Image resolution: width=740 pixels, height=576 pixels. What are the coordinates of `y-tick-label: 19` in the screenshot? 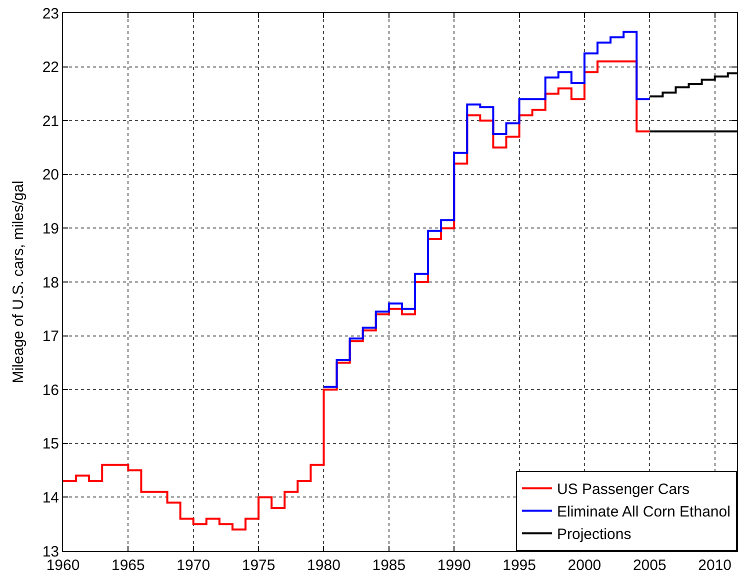 It's located at (50, 229).